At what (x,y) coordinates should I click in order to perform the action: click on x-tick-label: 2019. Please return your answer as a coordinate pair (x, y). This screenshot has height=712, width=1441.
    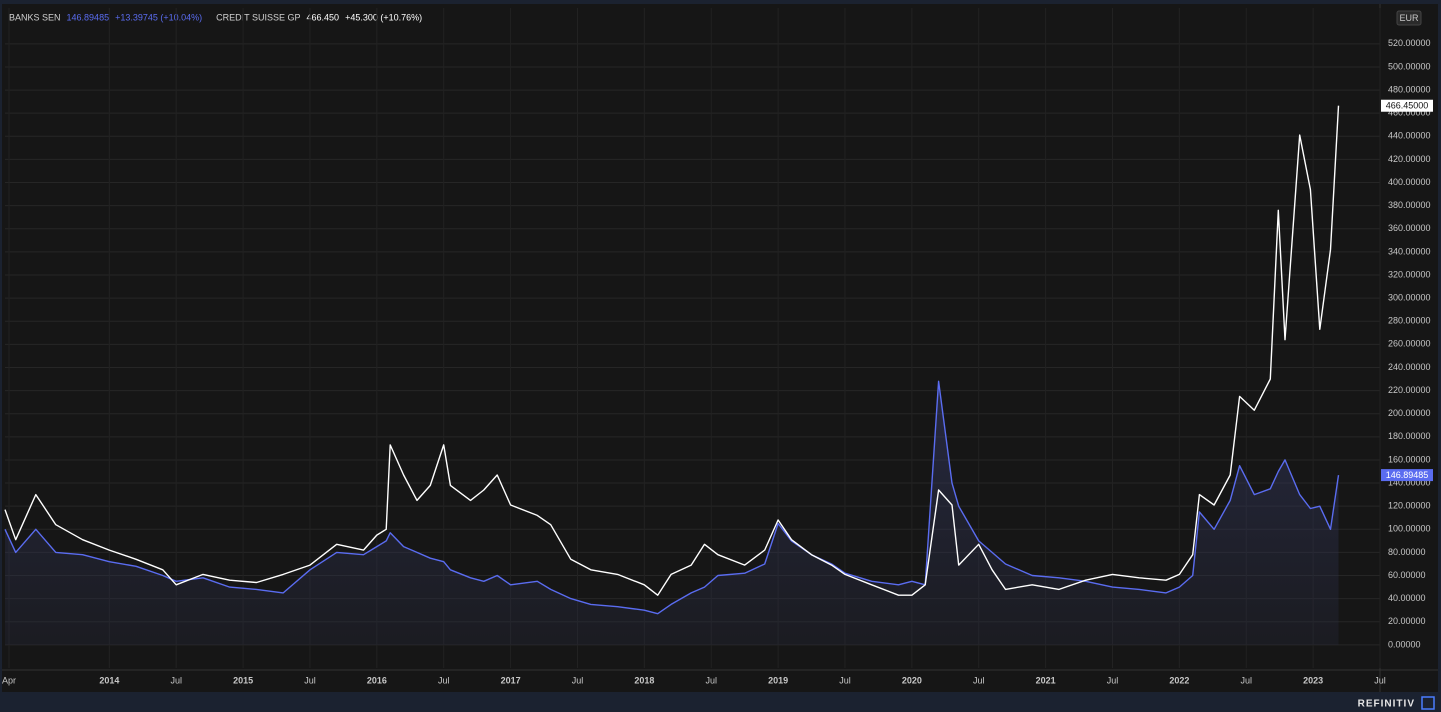
    Looking at the image, I should click on (778, 680).